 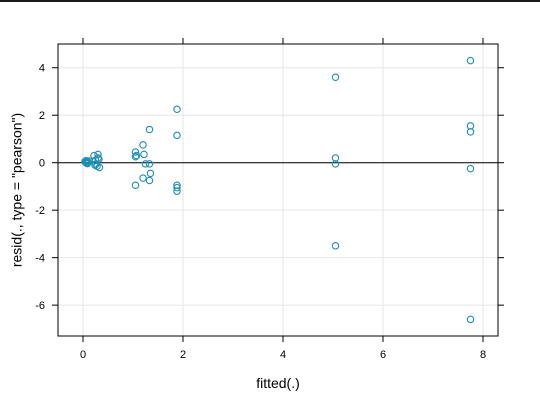 I want to click on x-tick-label: 2, so click(x=183, y=355).